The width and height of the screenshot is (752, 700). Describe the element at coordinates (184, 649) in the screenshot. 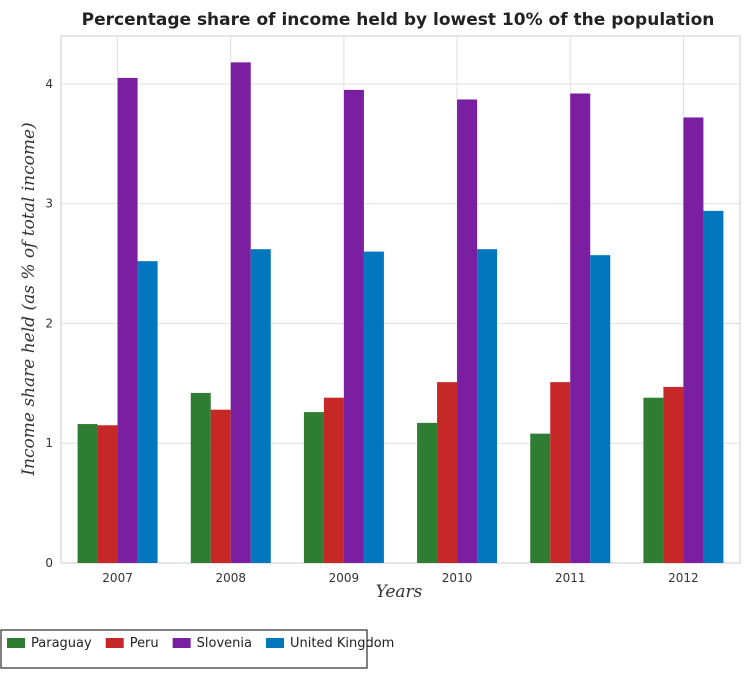

I see `legend-box` at that location.